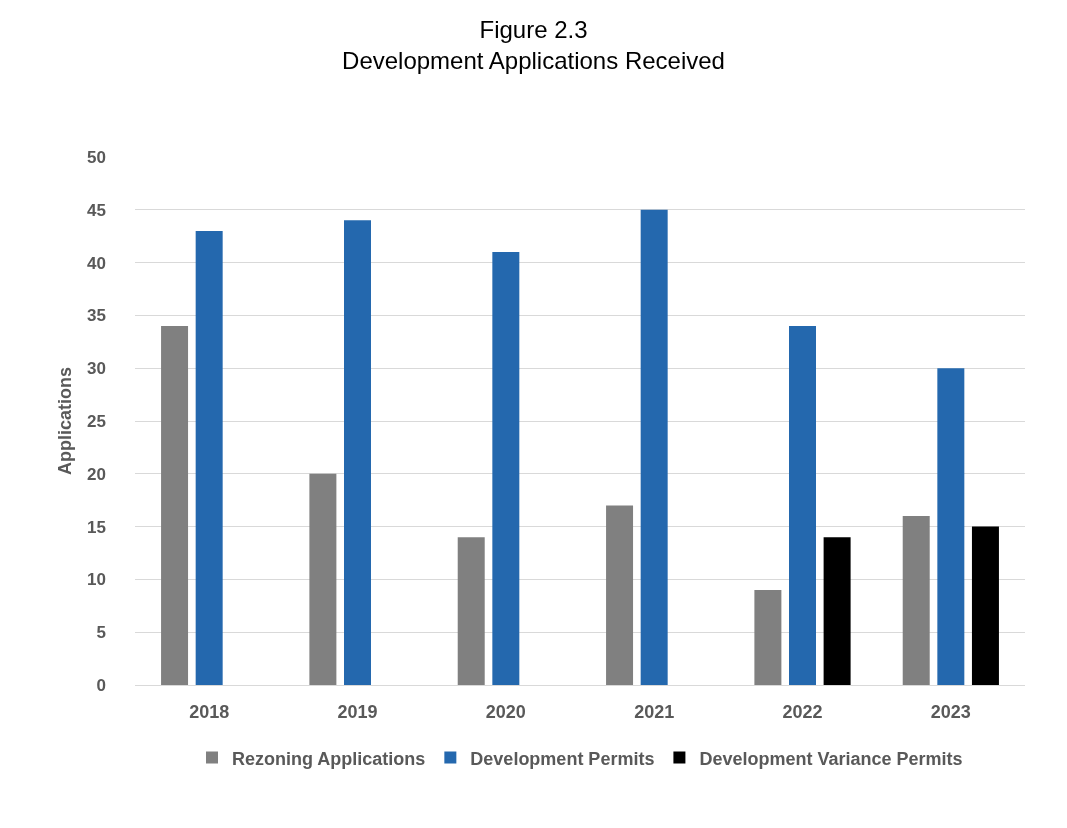 This screenshot has width=1067, height=828. I want to click on legend-label: Development Variance Permits, so click(831, 758).